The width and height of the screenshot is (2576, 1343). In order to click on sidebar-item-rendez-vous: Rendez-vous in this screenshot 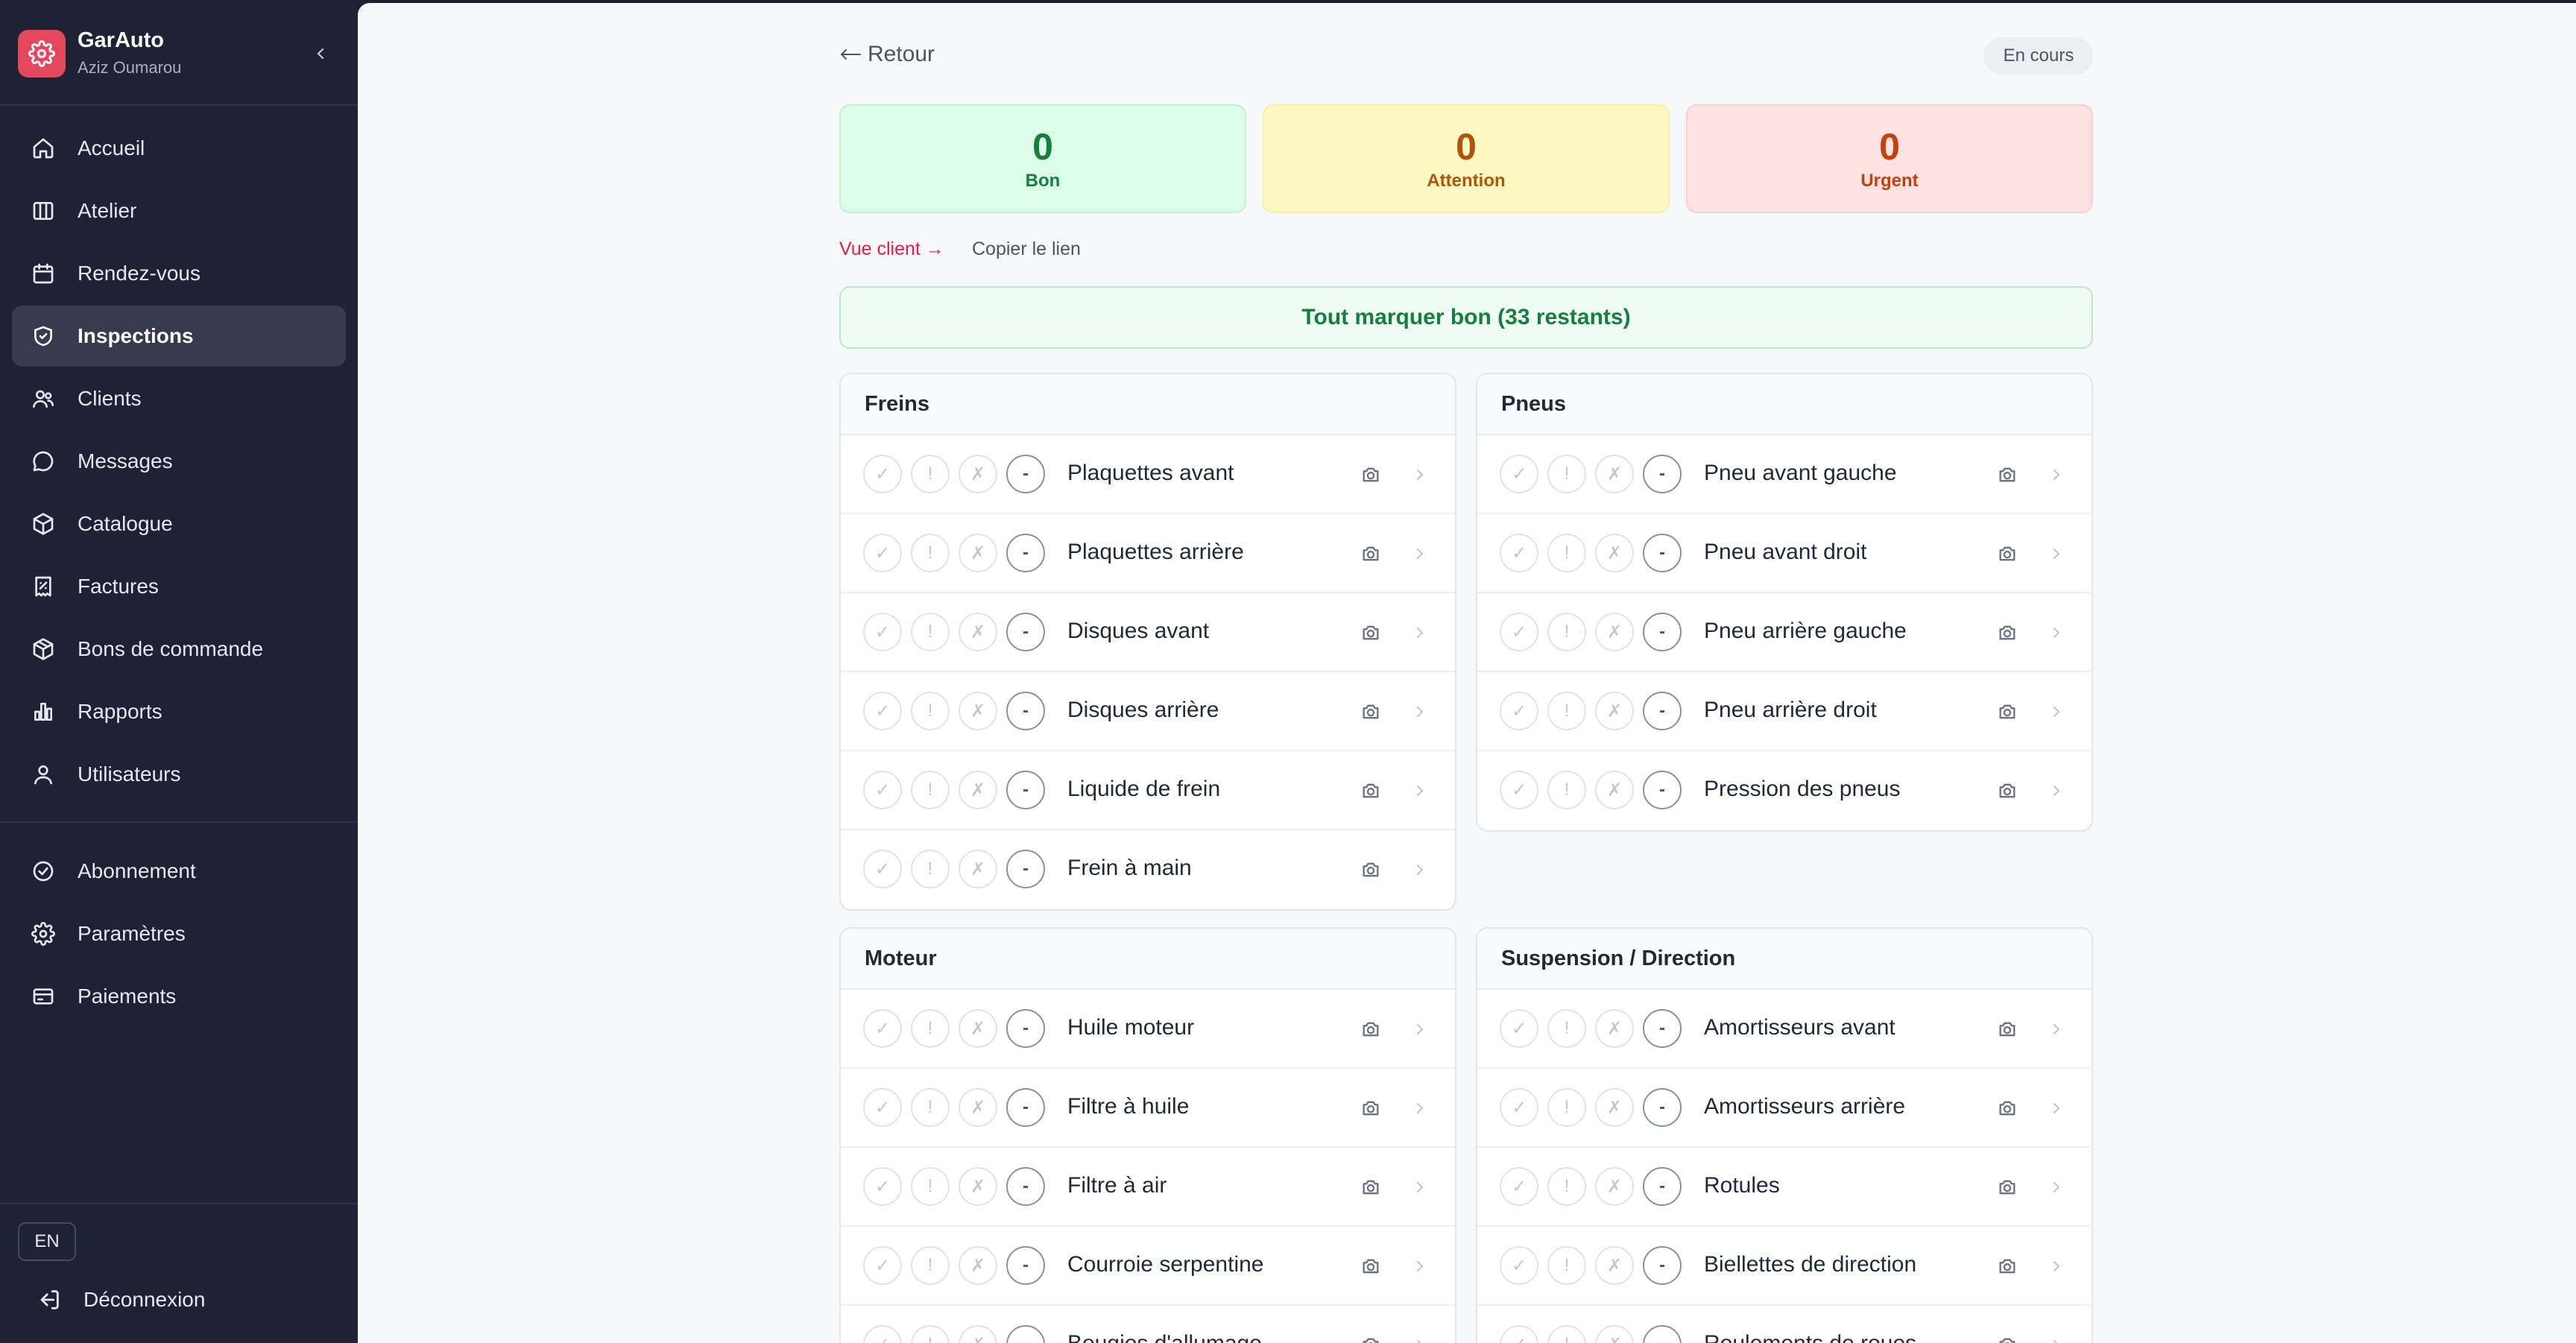, I will do `click(179, 273)`.